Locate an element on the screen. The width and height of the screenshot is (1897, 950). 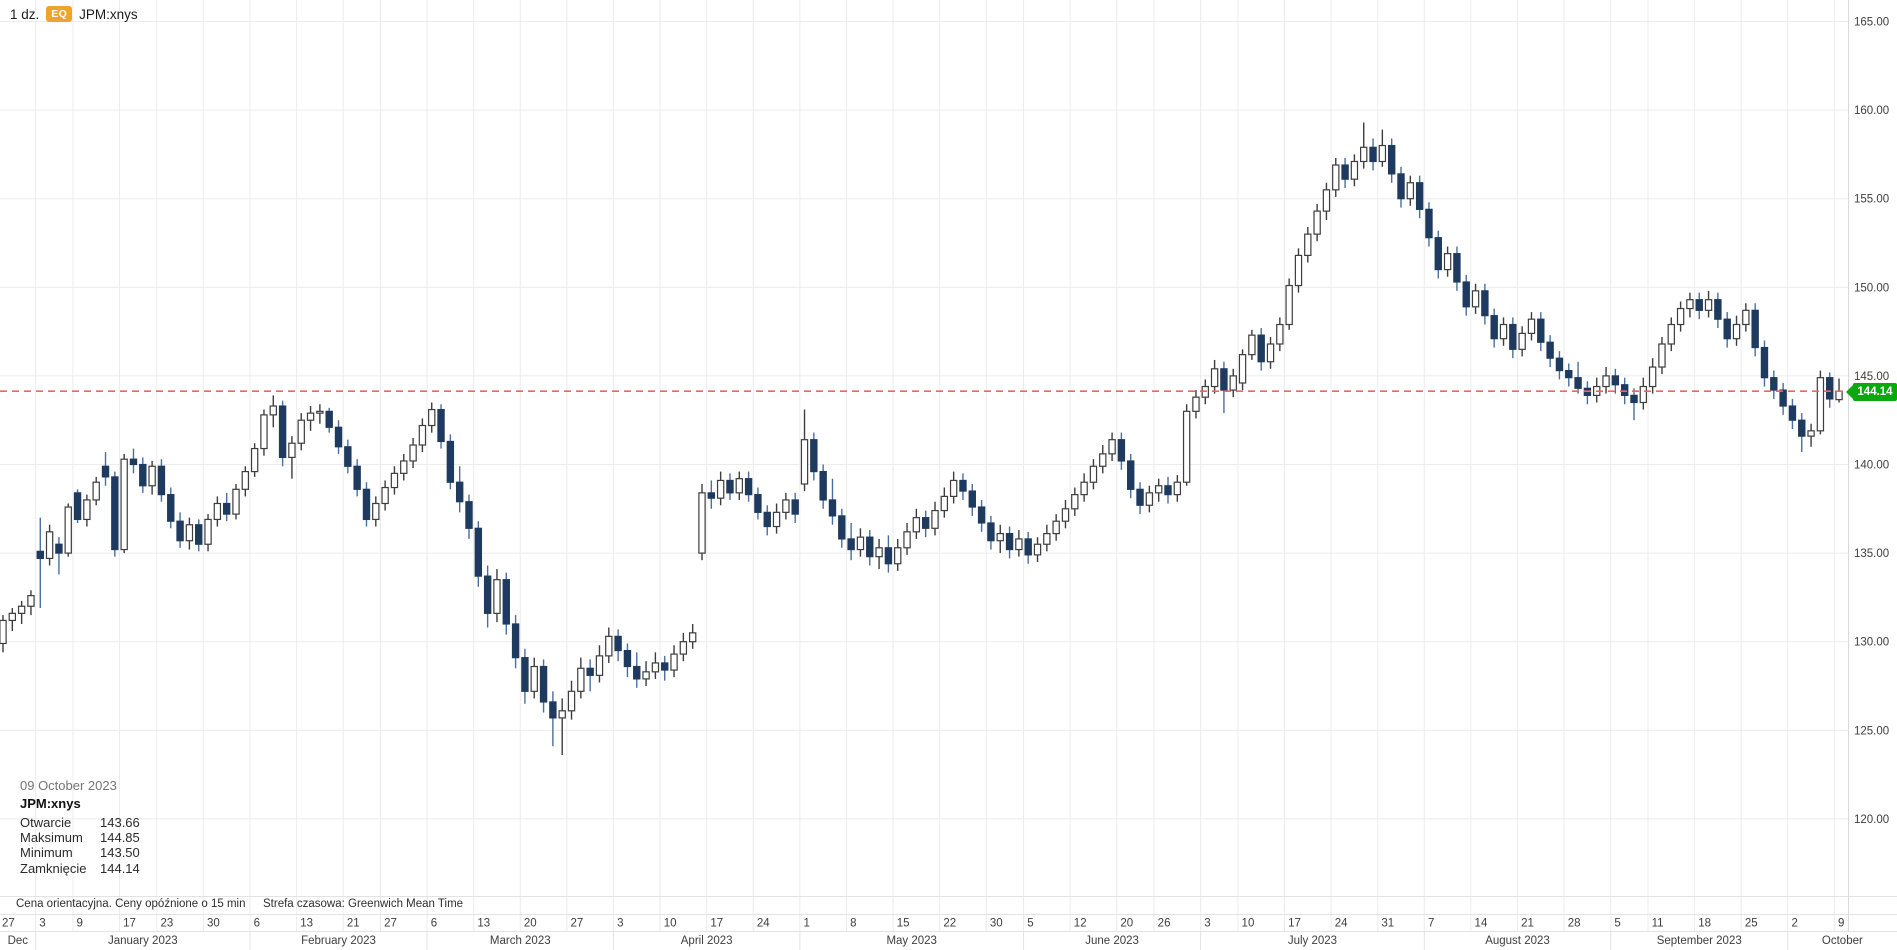
date-tick-label: 26 is located at coordinates (1164, 924).